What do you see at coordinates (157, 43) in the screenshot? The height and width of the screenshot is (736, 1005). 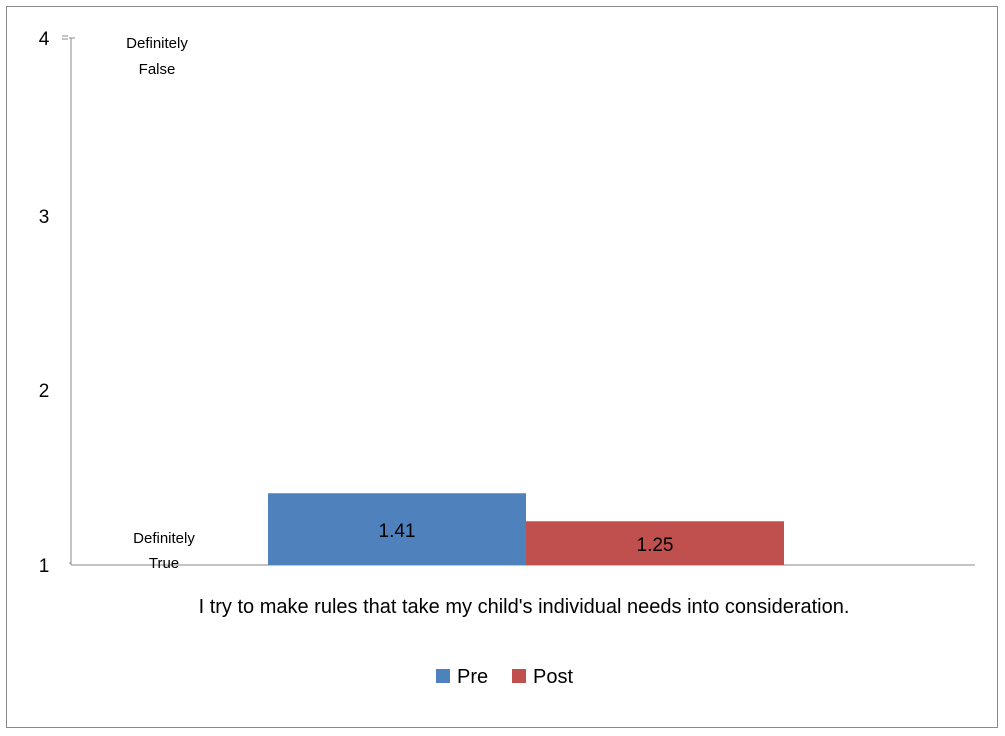 I see `annotation-top-line1: Definitely` at bounding box center [157, 43].